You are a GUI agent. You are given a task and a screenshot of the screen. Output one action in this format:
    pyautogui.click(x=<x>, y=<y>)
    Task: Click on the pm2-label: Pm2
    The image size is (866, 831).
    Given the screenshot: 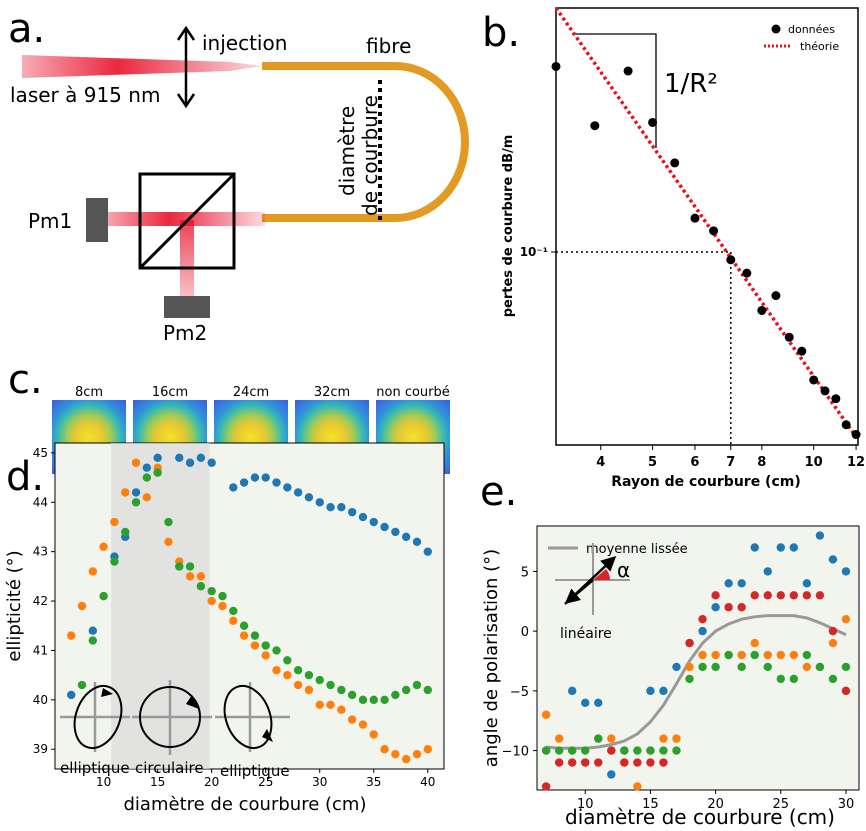 What is the action you would take?
    pyautogui.click(x=185, y=333)
    